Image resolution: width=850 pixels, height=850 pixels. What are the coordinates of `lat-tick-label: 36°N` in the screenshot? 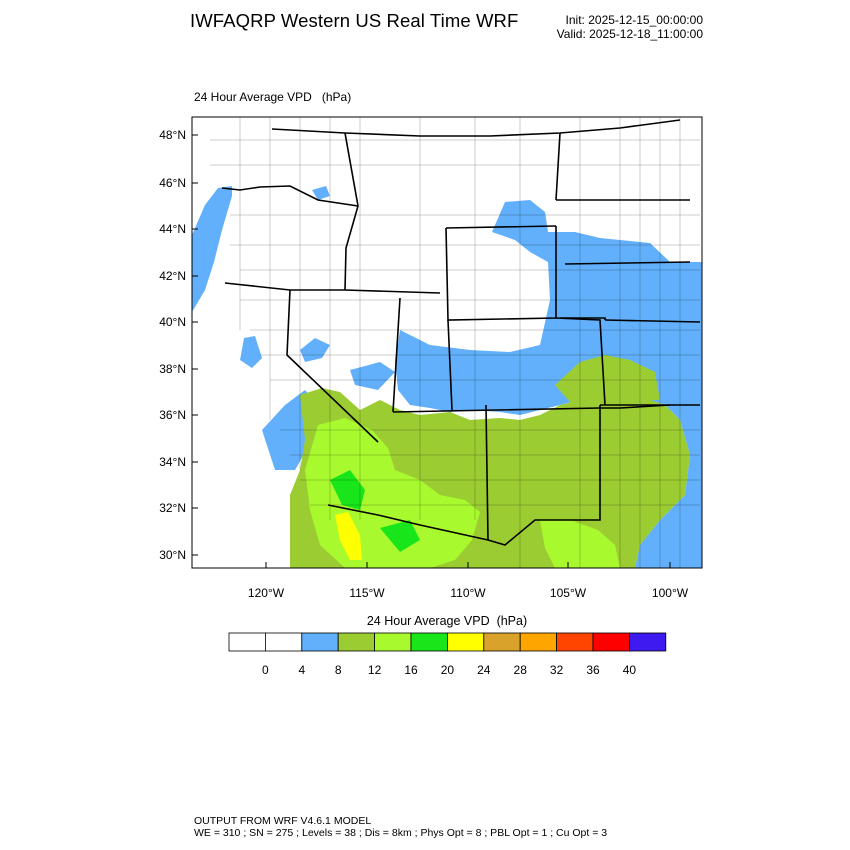 It's located at (172, 415).